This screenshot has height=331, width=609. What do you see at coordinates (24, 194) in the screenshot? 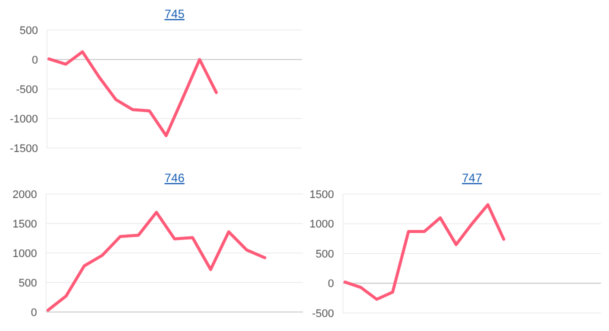
I see `y-tick-label: 2000` at bounding box center [24, 194].